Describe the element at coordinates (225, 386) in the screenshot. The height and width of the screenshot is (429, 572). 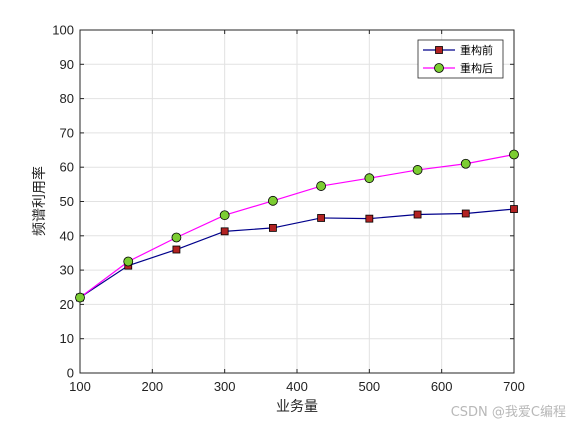
I see `x-tick-label: 300` at that location.